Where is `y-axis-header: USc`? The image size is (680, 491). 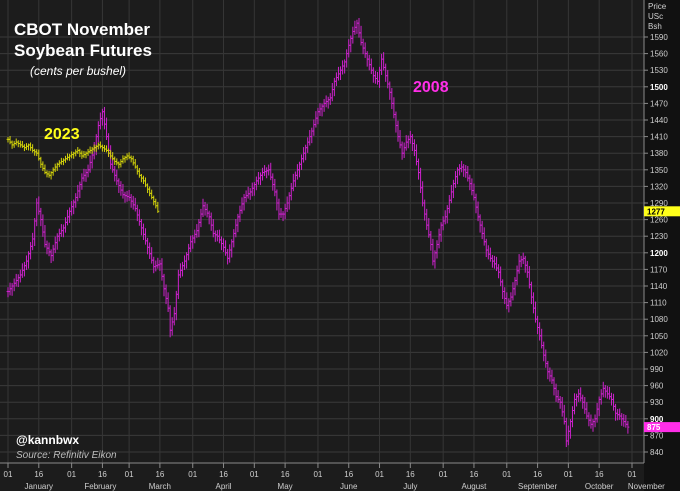
y-axis-header: USc is located at coordinates (655, 16).